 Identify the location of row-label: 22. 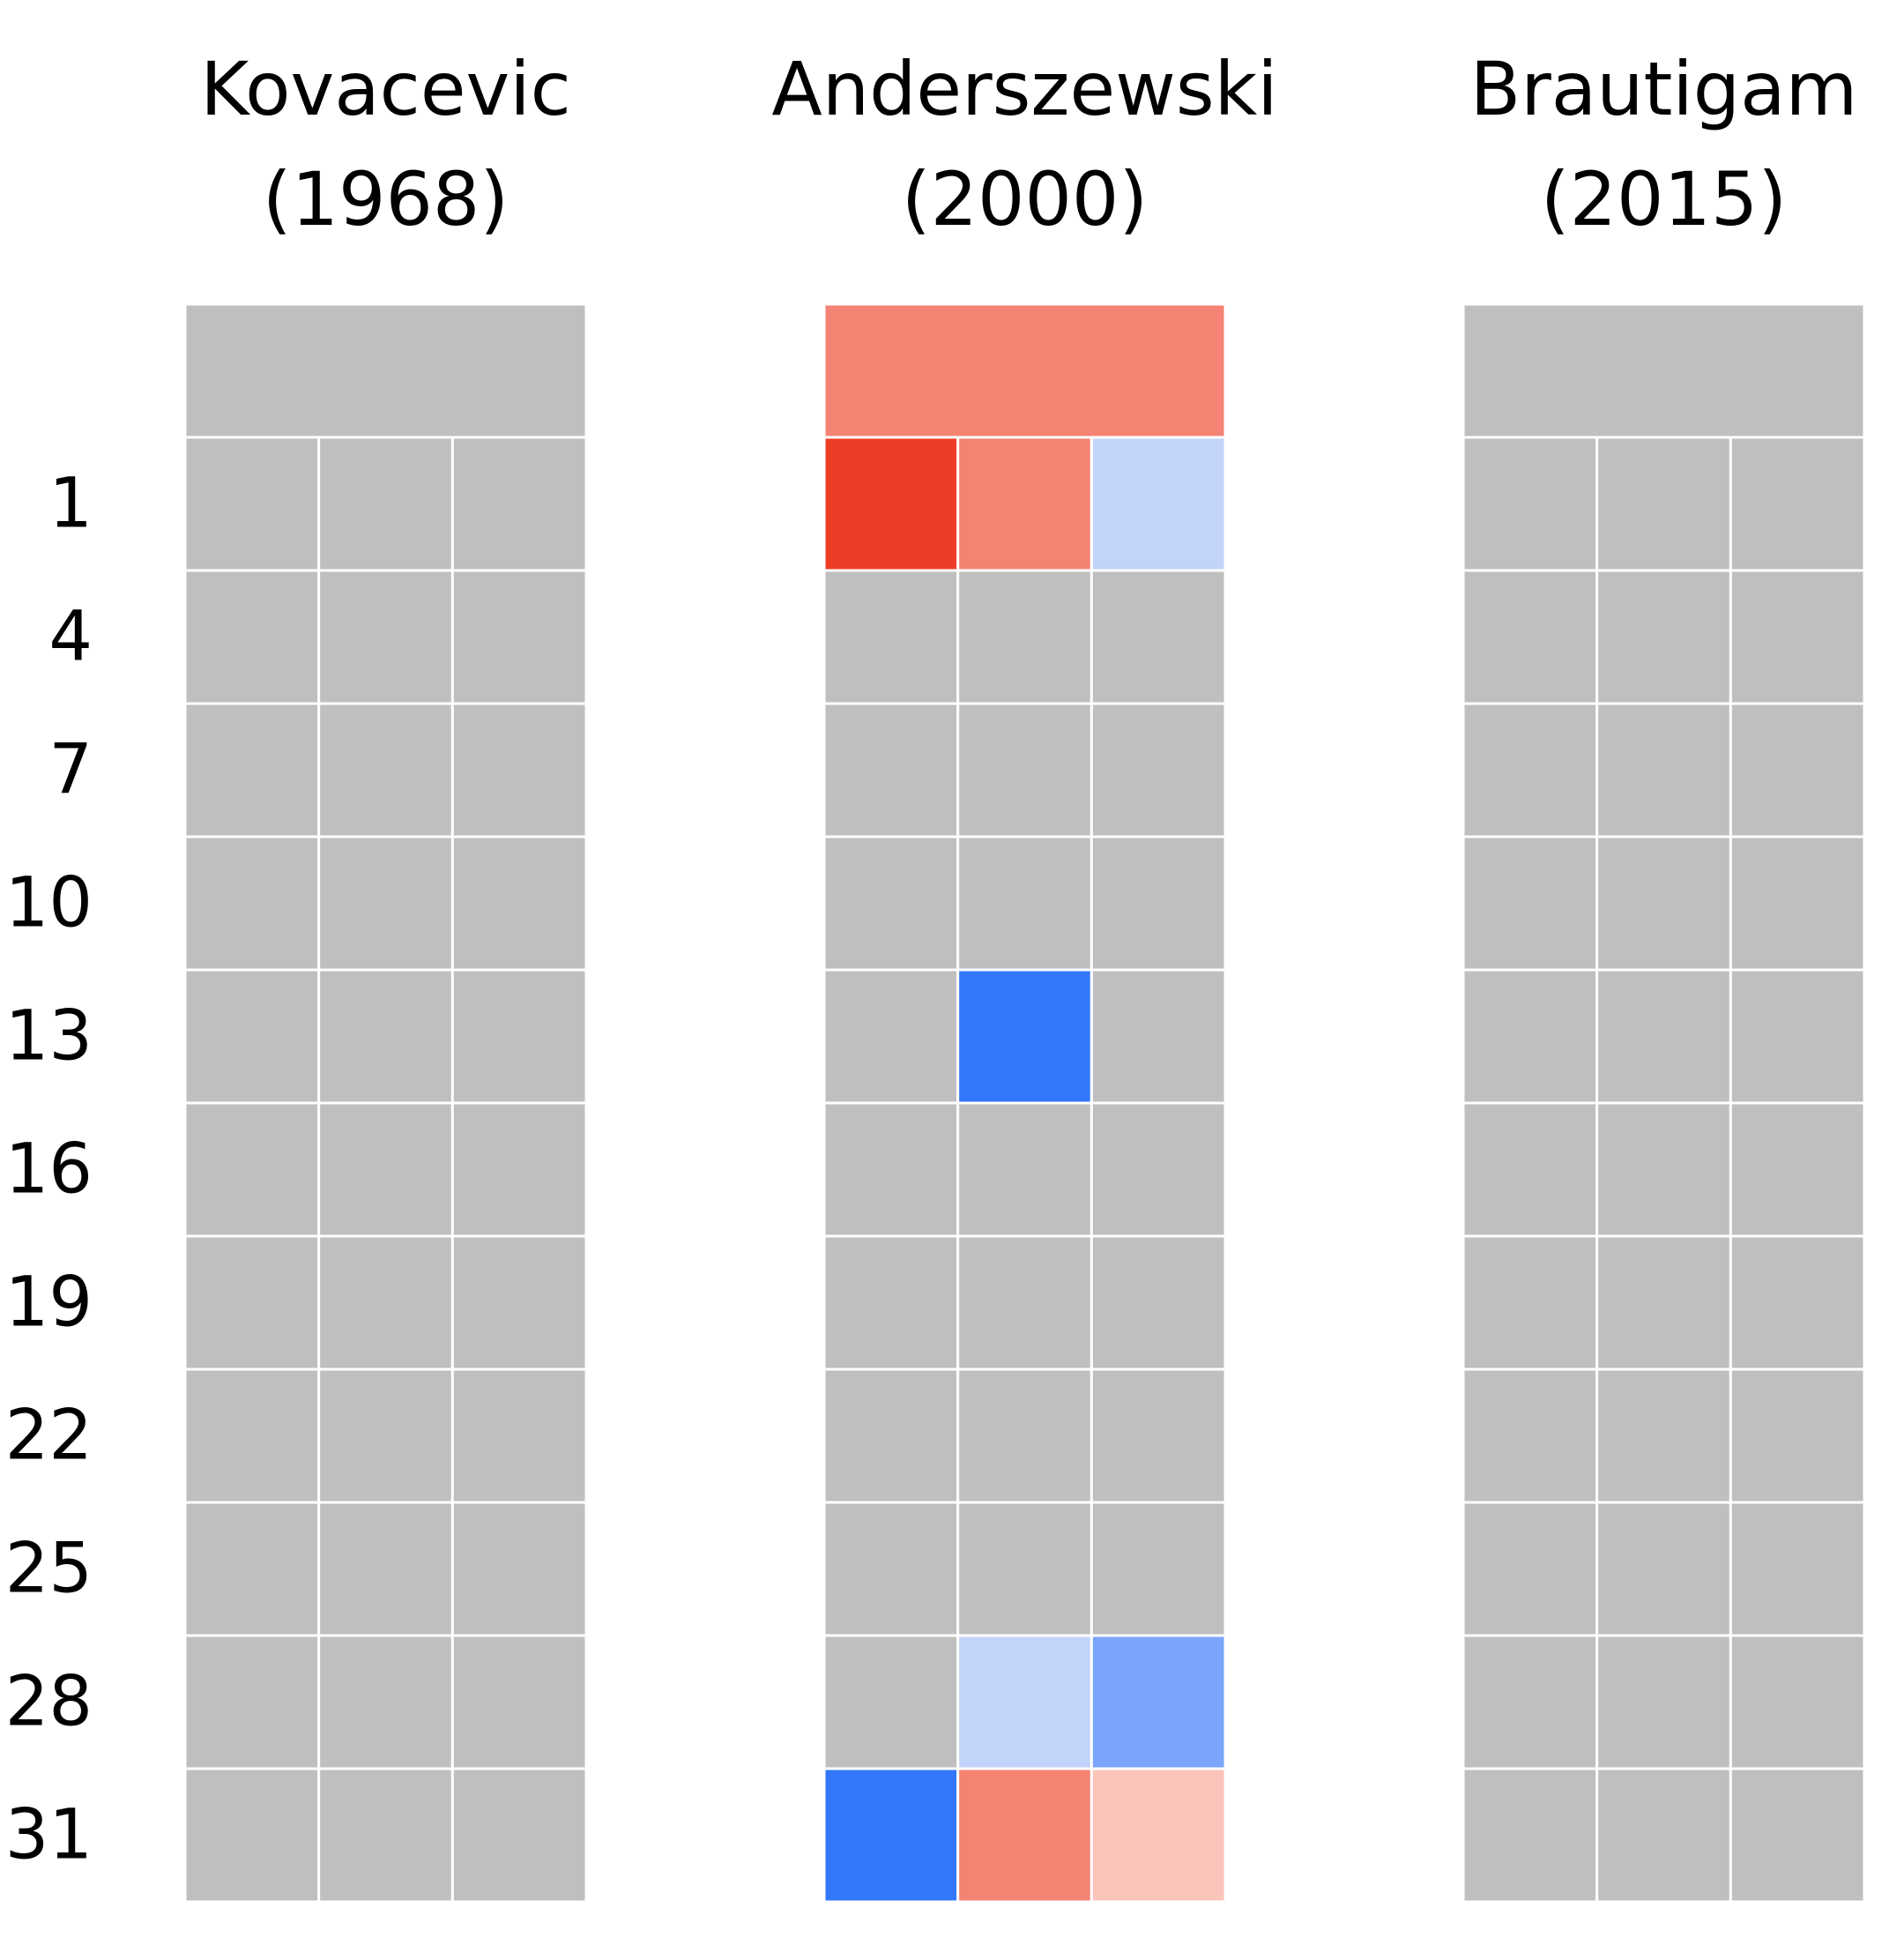
(49, 1436).